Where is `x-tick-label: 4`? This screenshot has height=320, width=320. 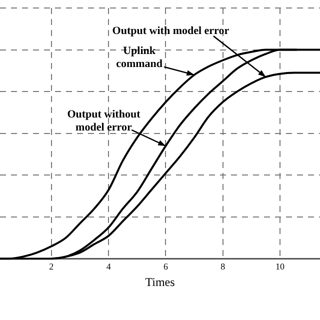
x-tick-label: 4 is located at coordinates (109, 267).